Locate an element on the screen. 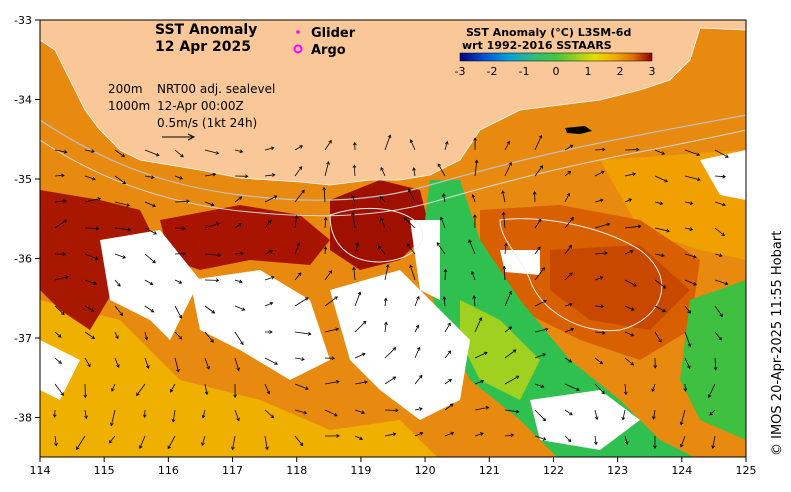 The width and height of the screenshot is (791, 492). depth-1000-label: 1000m is located at coordinates (129, 106).